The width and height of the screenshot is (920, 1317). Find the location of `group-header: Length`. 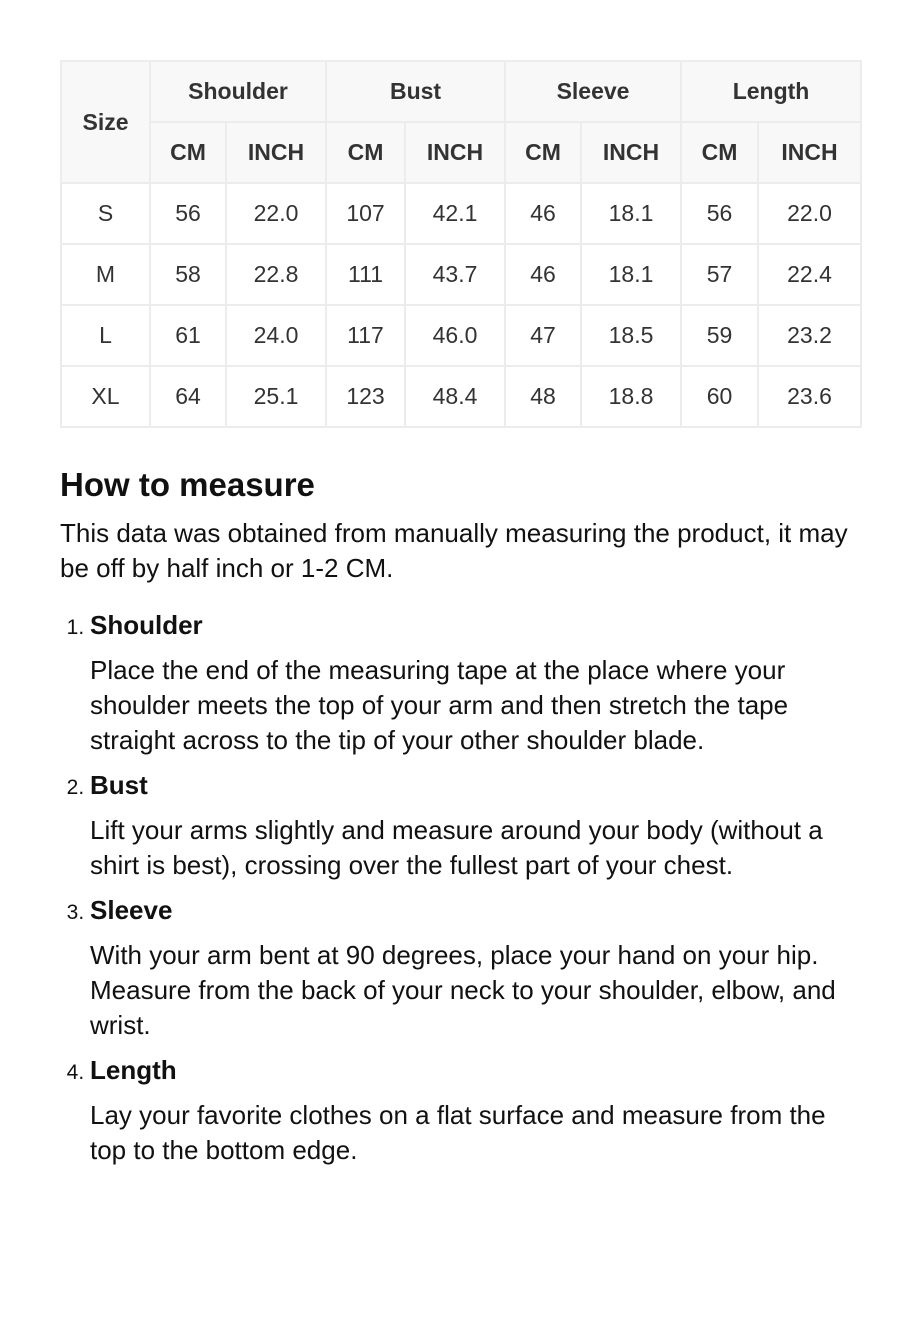

group-header: Length is located at coordinates (771, 91).